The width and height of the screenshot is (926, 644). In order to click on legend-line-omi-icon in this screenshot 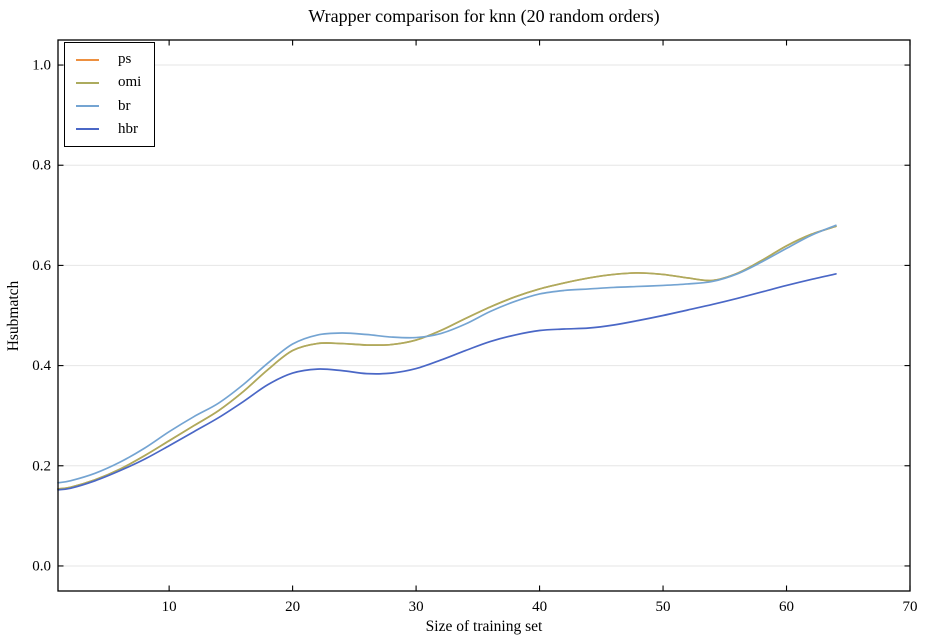, I will do `click(87, 82)`.